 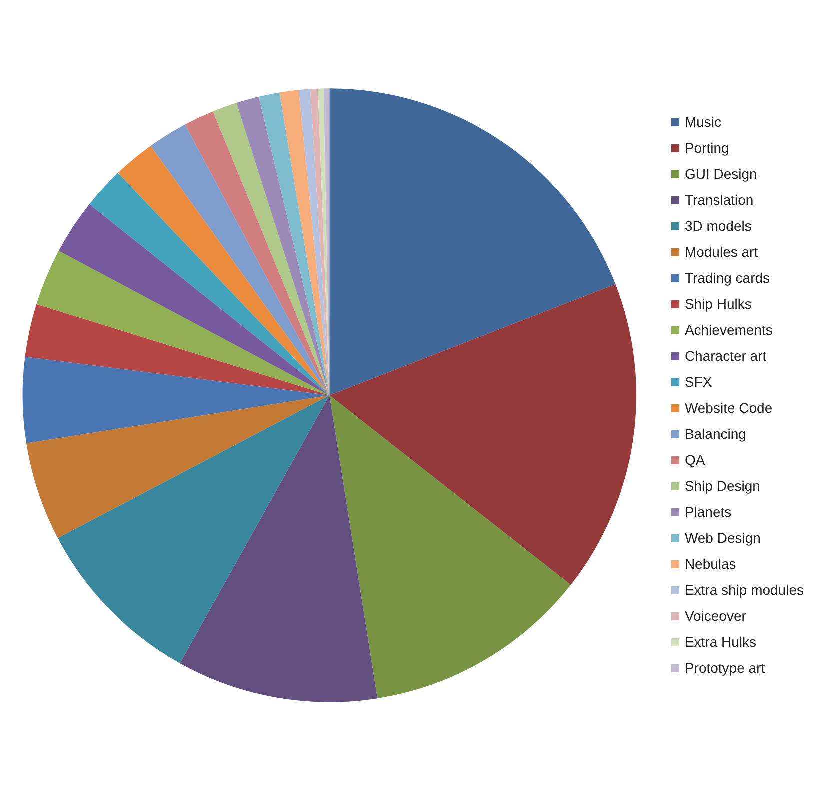 What do you see at coordinates (725, 668) in the screenshot?
I see `legend-label: Prototype art` at bounding box center [725, 668].